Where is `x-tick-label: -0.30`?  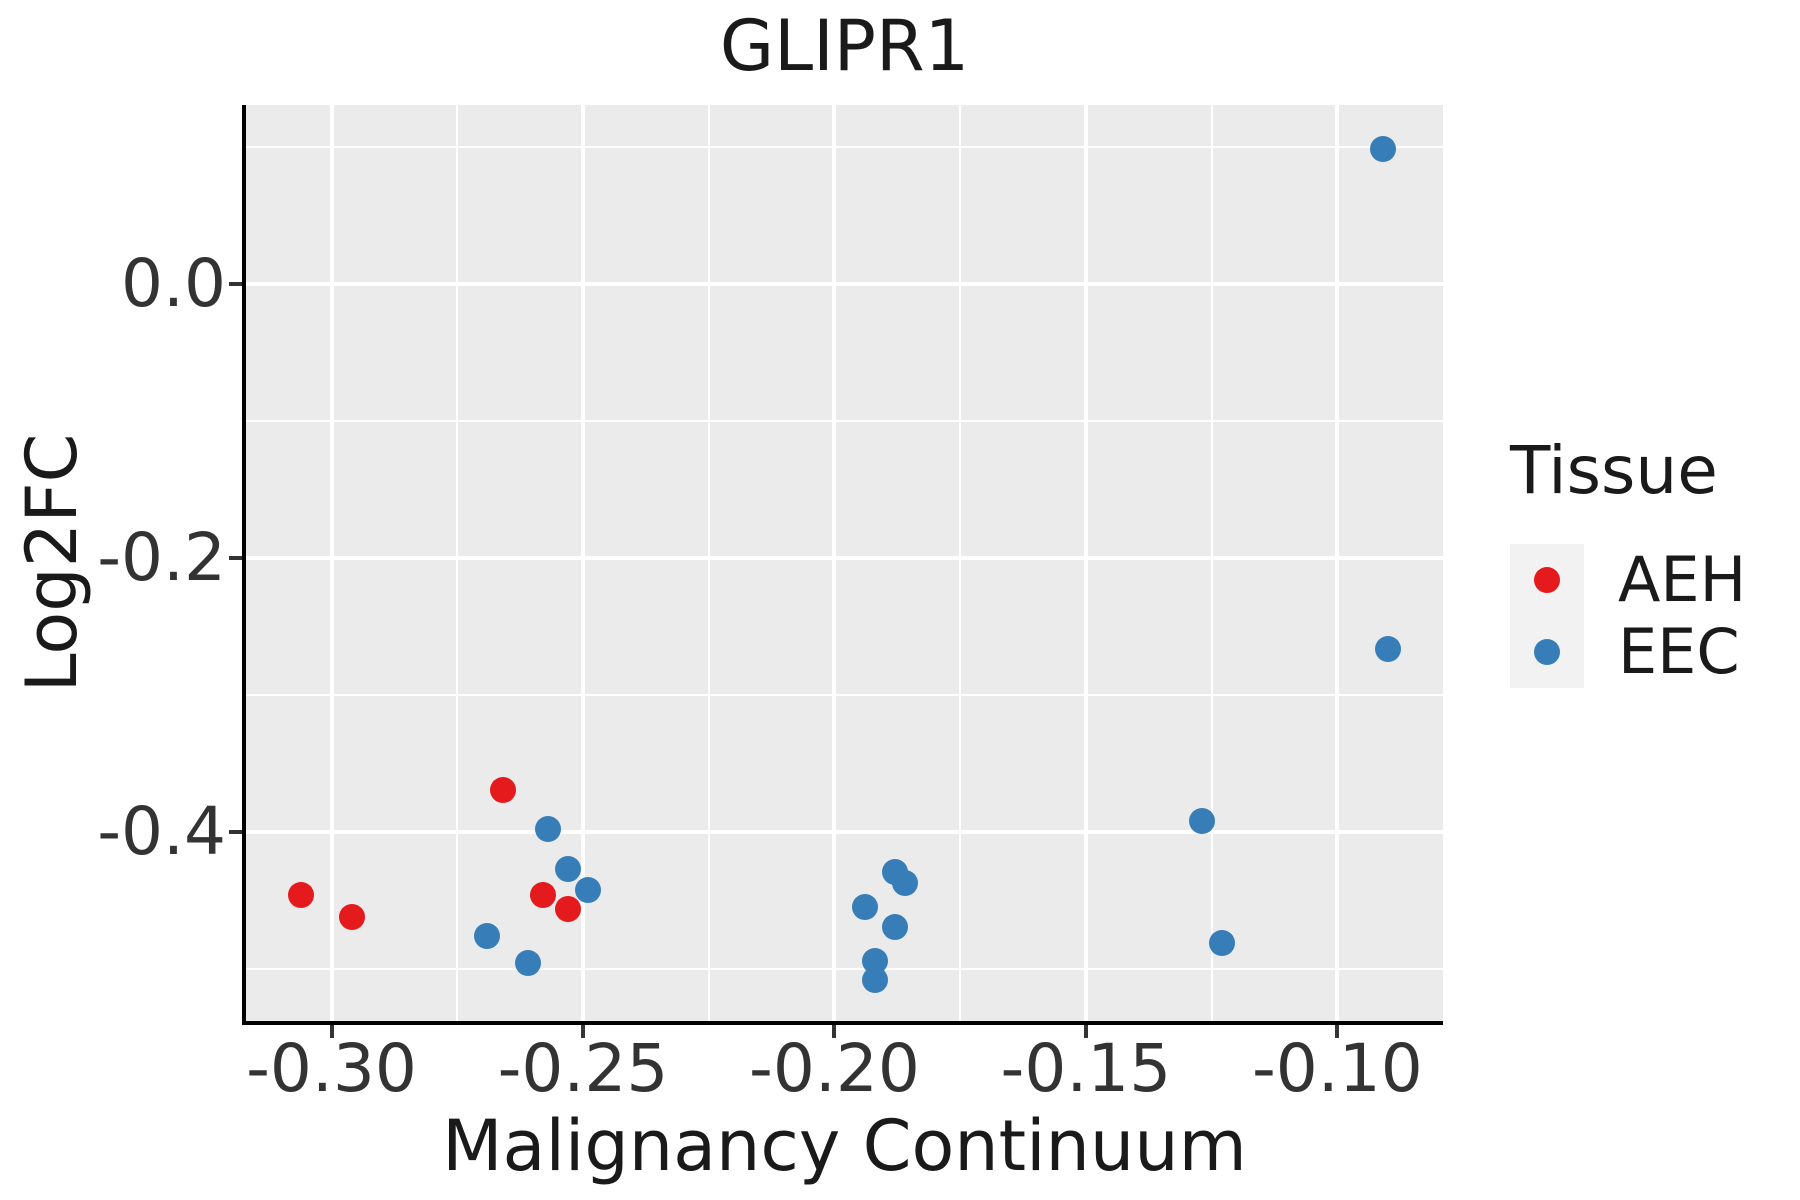 x-tick-label: -0.30 is located at coordinates (331, 1068).